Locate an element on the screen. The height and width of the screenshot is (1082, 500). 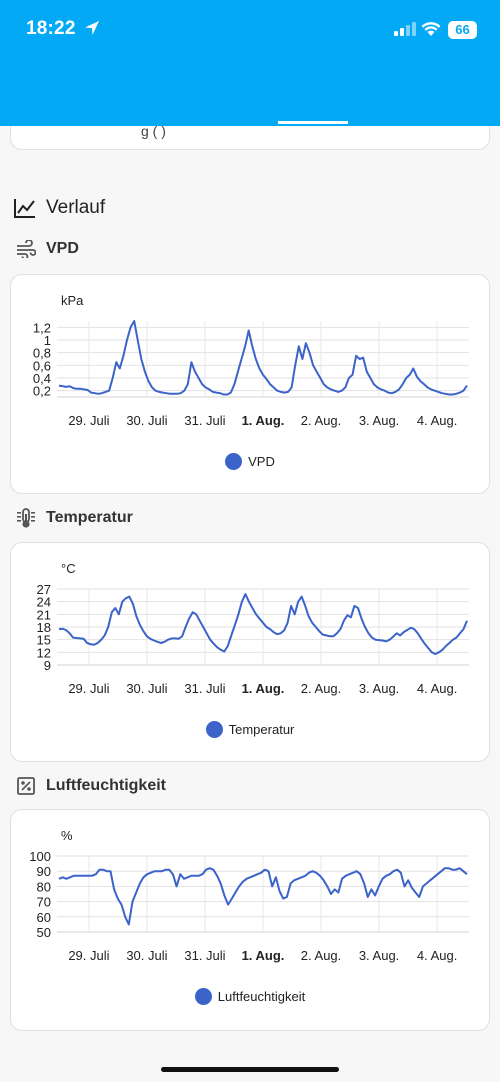
temperature-legend-label: Temperatur is located at coordinates (261, 729).